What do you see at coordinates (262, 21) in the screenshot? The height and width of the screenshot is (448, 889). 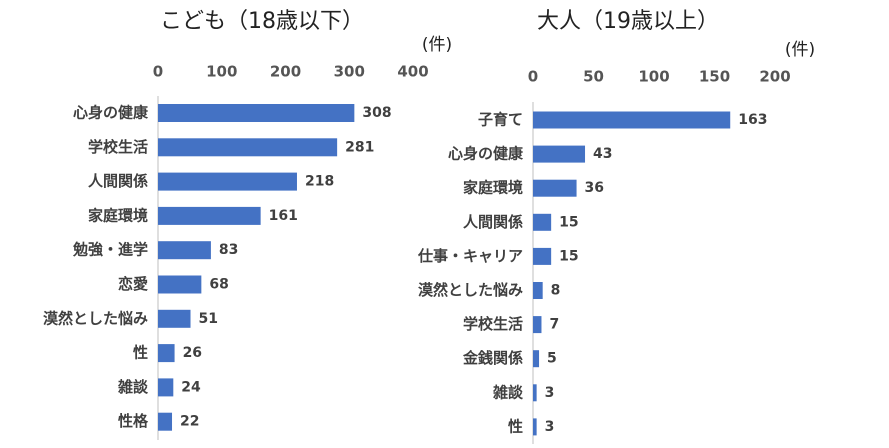 I see `chart-title: こども（18歳以下）` at bounding box center [262, 21].